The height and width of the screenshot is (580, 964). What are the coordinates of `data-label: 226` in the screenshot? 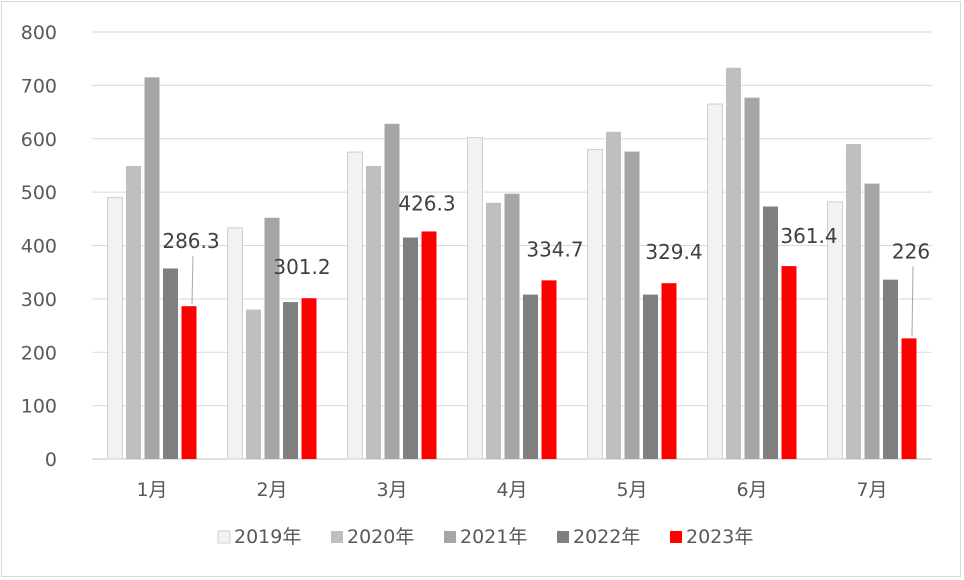 It's located at (911, 251).